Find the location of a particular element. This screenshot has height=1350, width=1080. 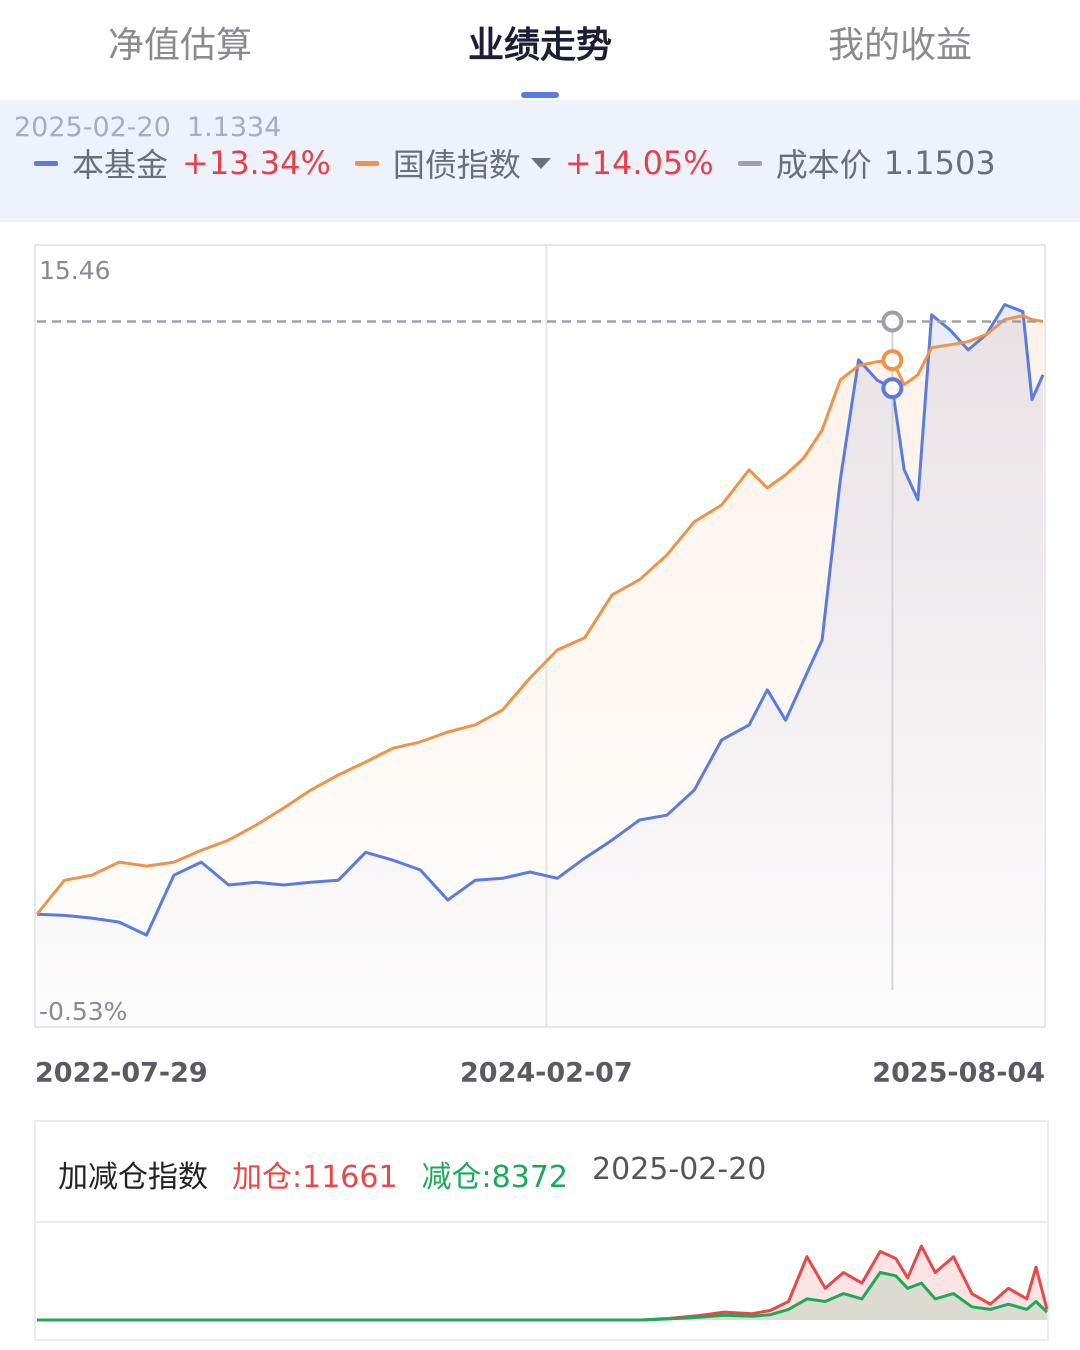

x-tick-label: 2025-08-04 is located at coordinates (958, 1073).